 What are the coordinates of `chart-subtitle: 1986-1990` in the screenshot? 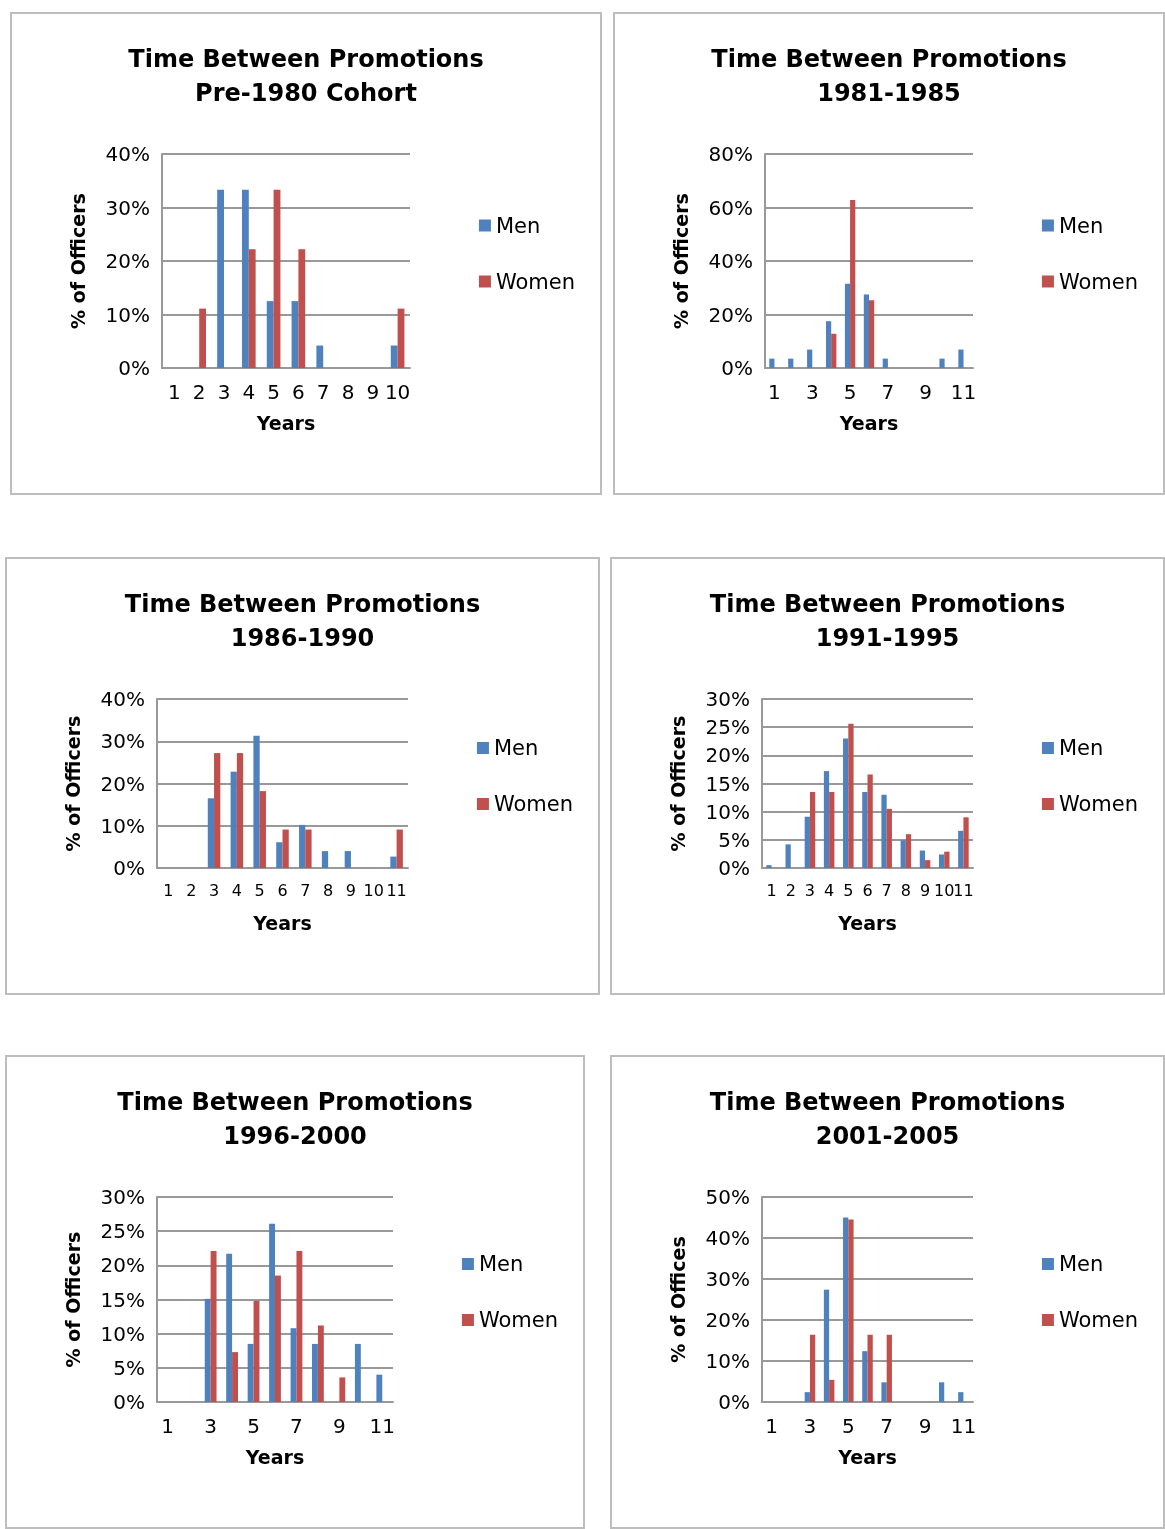 It's located at (302, 638).